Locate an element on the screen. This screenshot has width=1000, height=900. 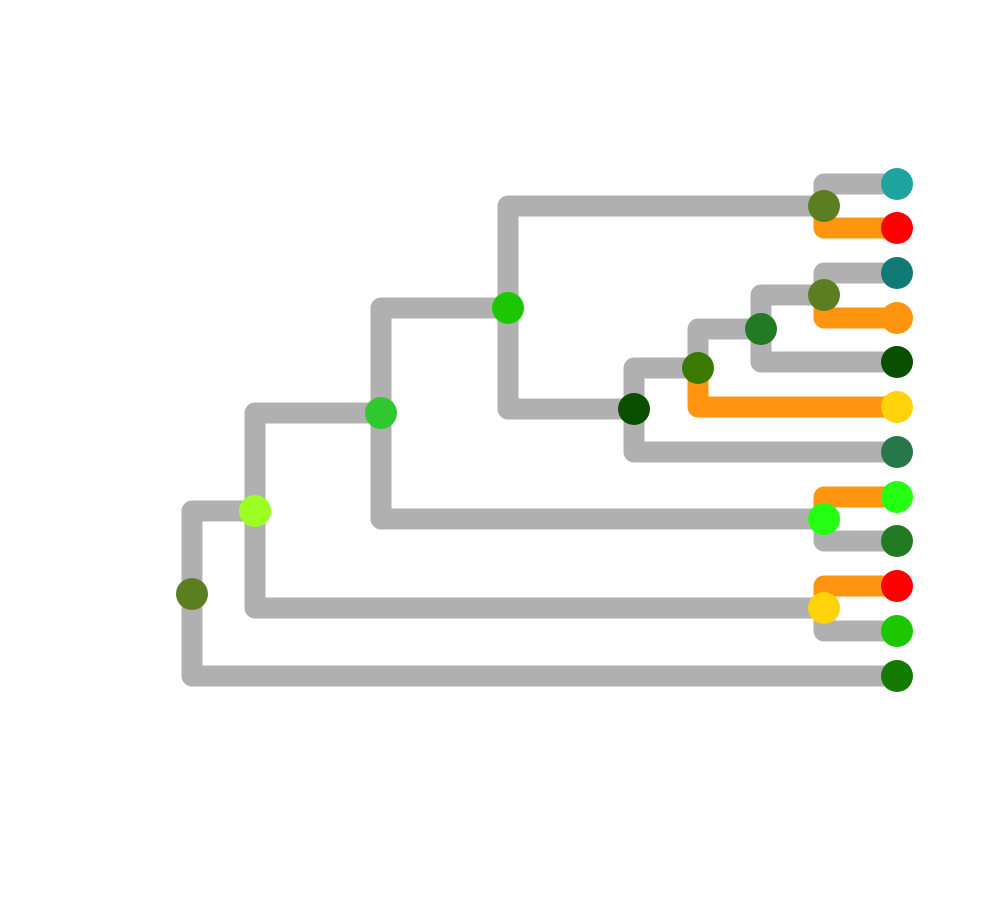
internal-node-g is located at coordinates (761, 329).